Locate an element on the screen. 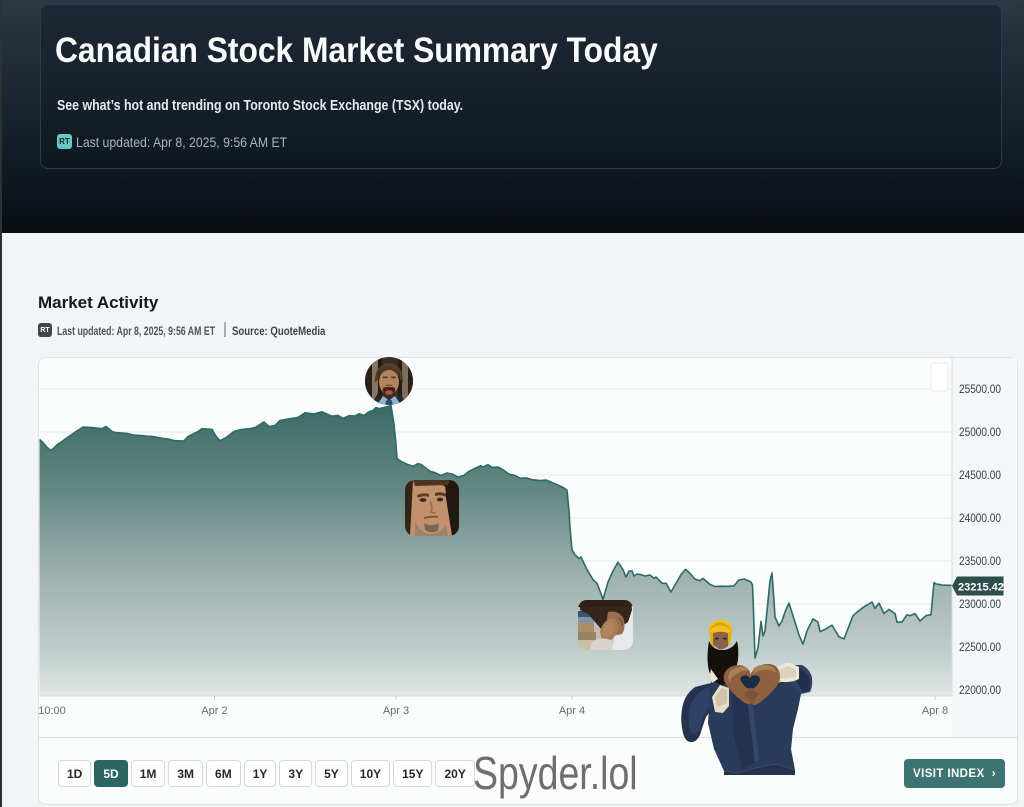  svg-text: Apr 4 is located at coordinates (572, 711).